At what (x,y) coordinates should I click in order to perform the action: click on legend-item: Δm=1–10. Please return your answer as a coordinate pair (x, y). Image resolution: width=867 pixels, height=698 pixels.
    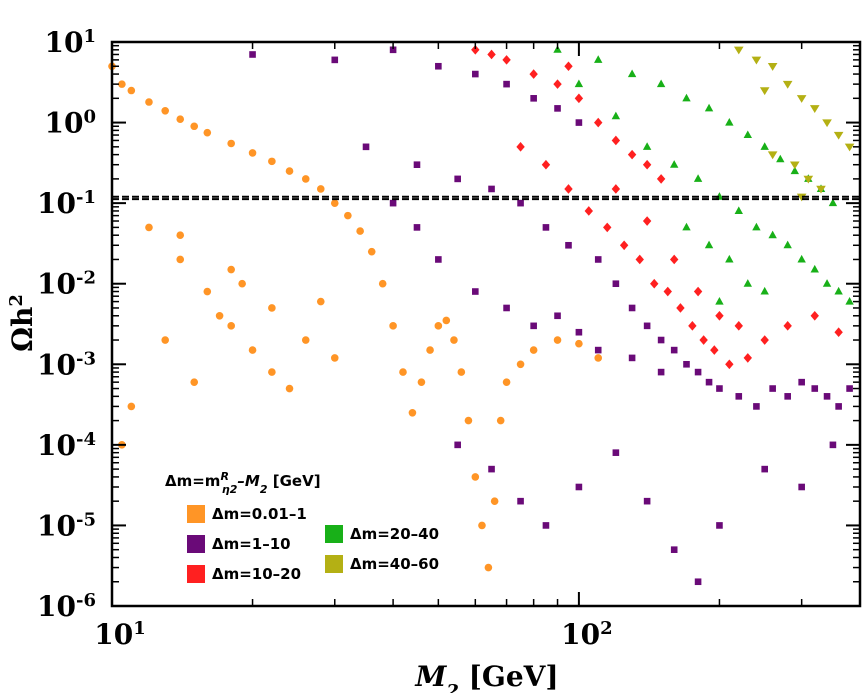
    Looking at the image, I should click on (239, 544).